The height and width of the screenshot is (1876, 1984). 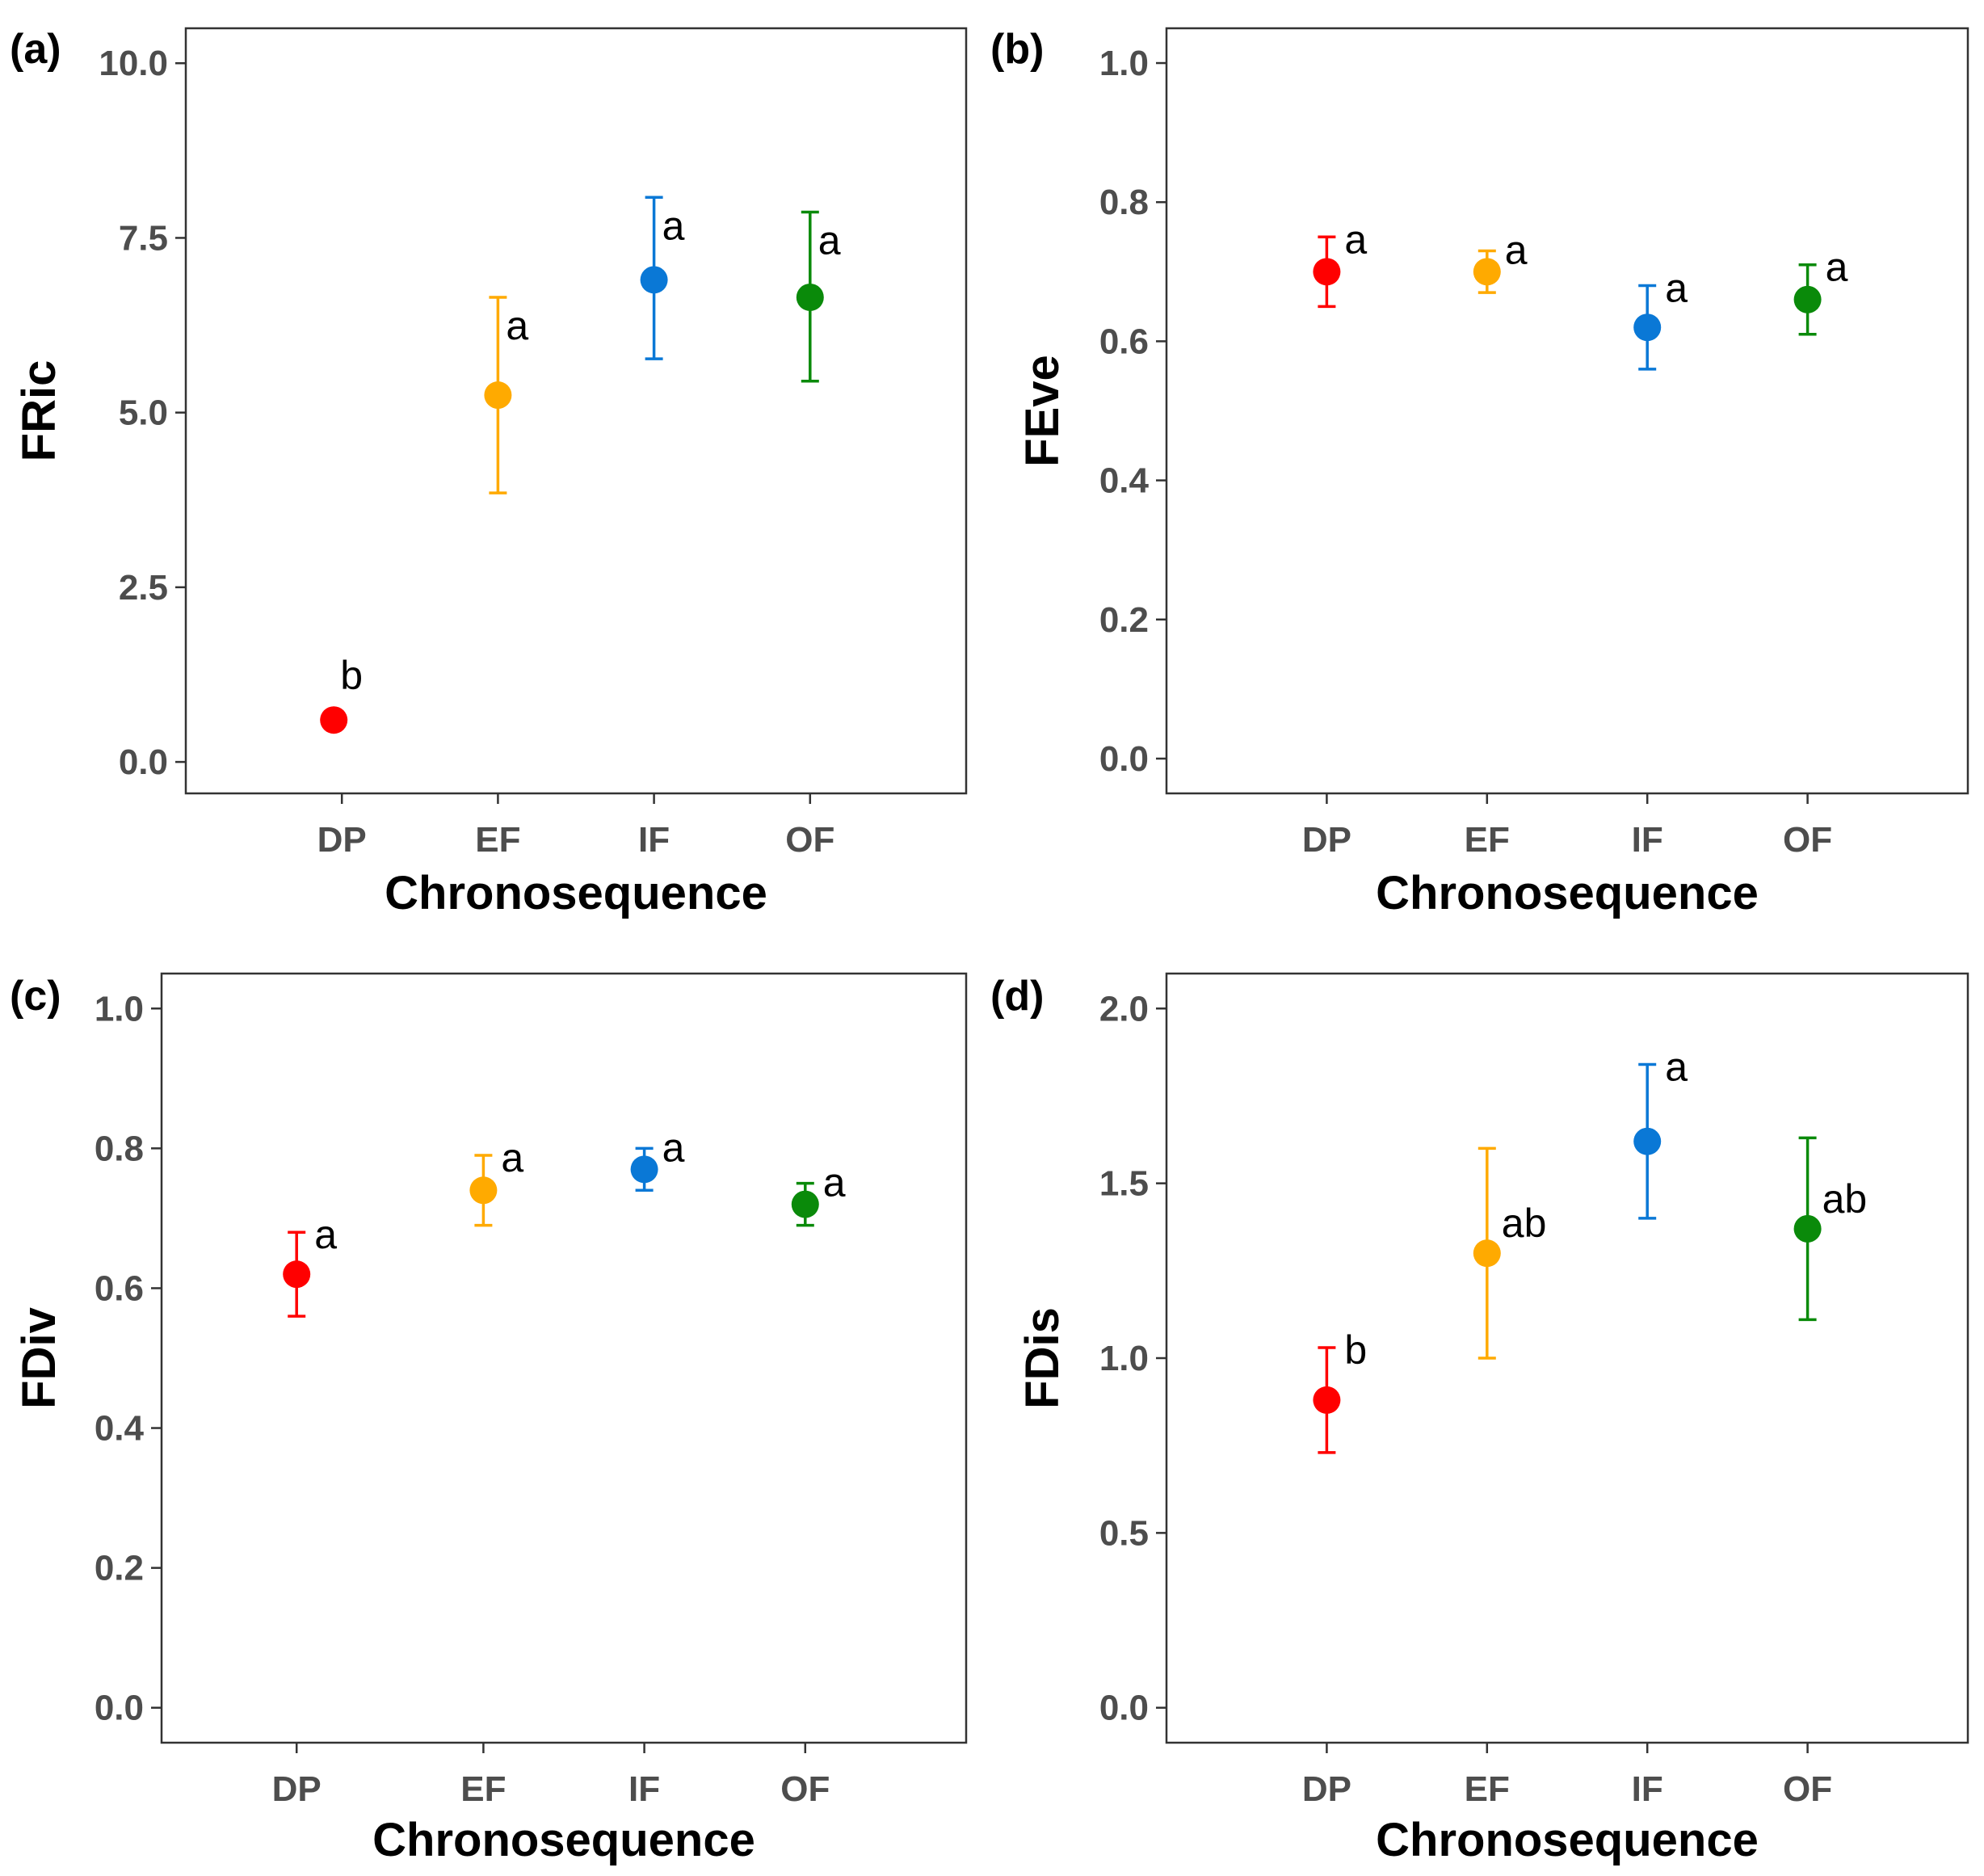 I want to click on y-tick-label: 1.5, so click(x=1124, y=1184).